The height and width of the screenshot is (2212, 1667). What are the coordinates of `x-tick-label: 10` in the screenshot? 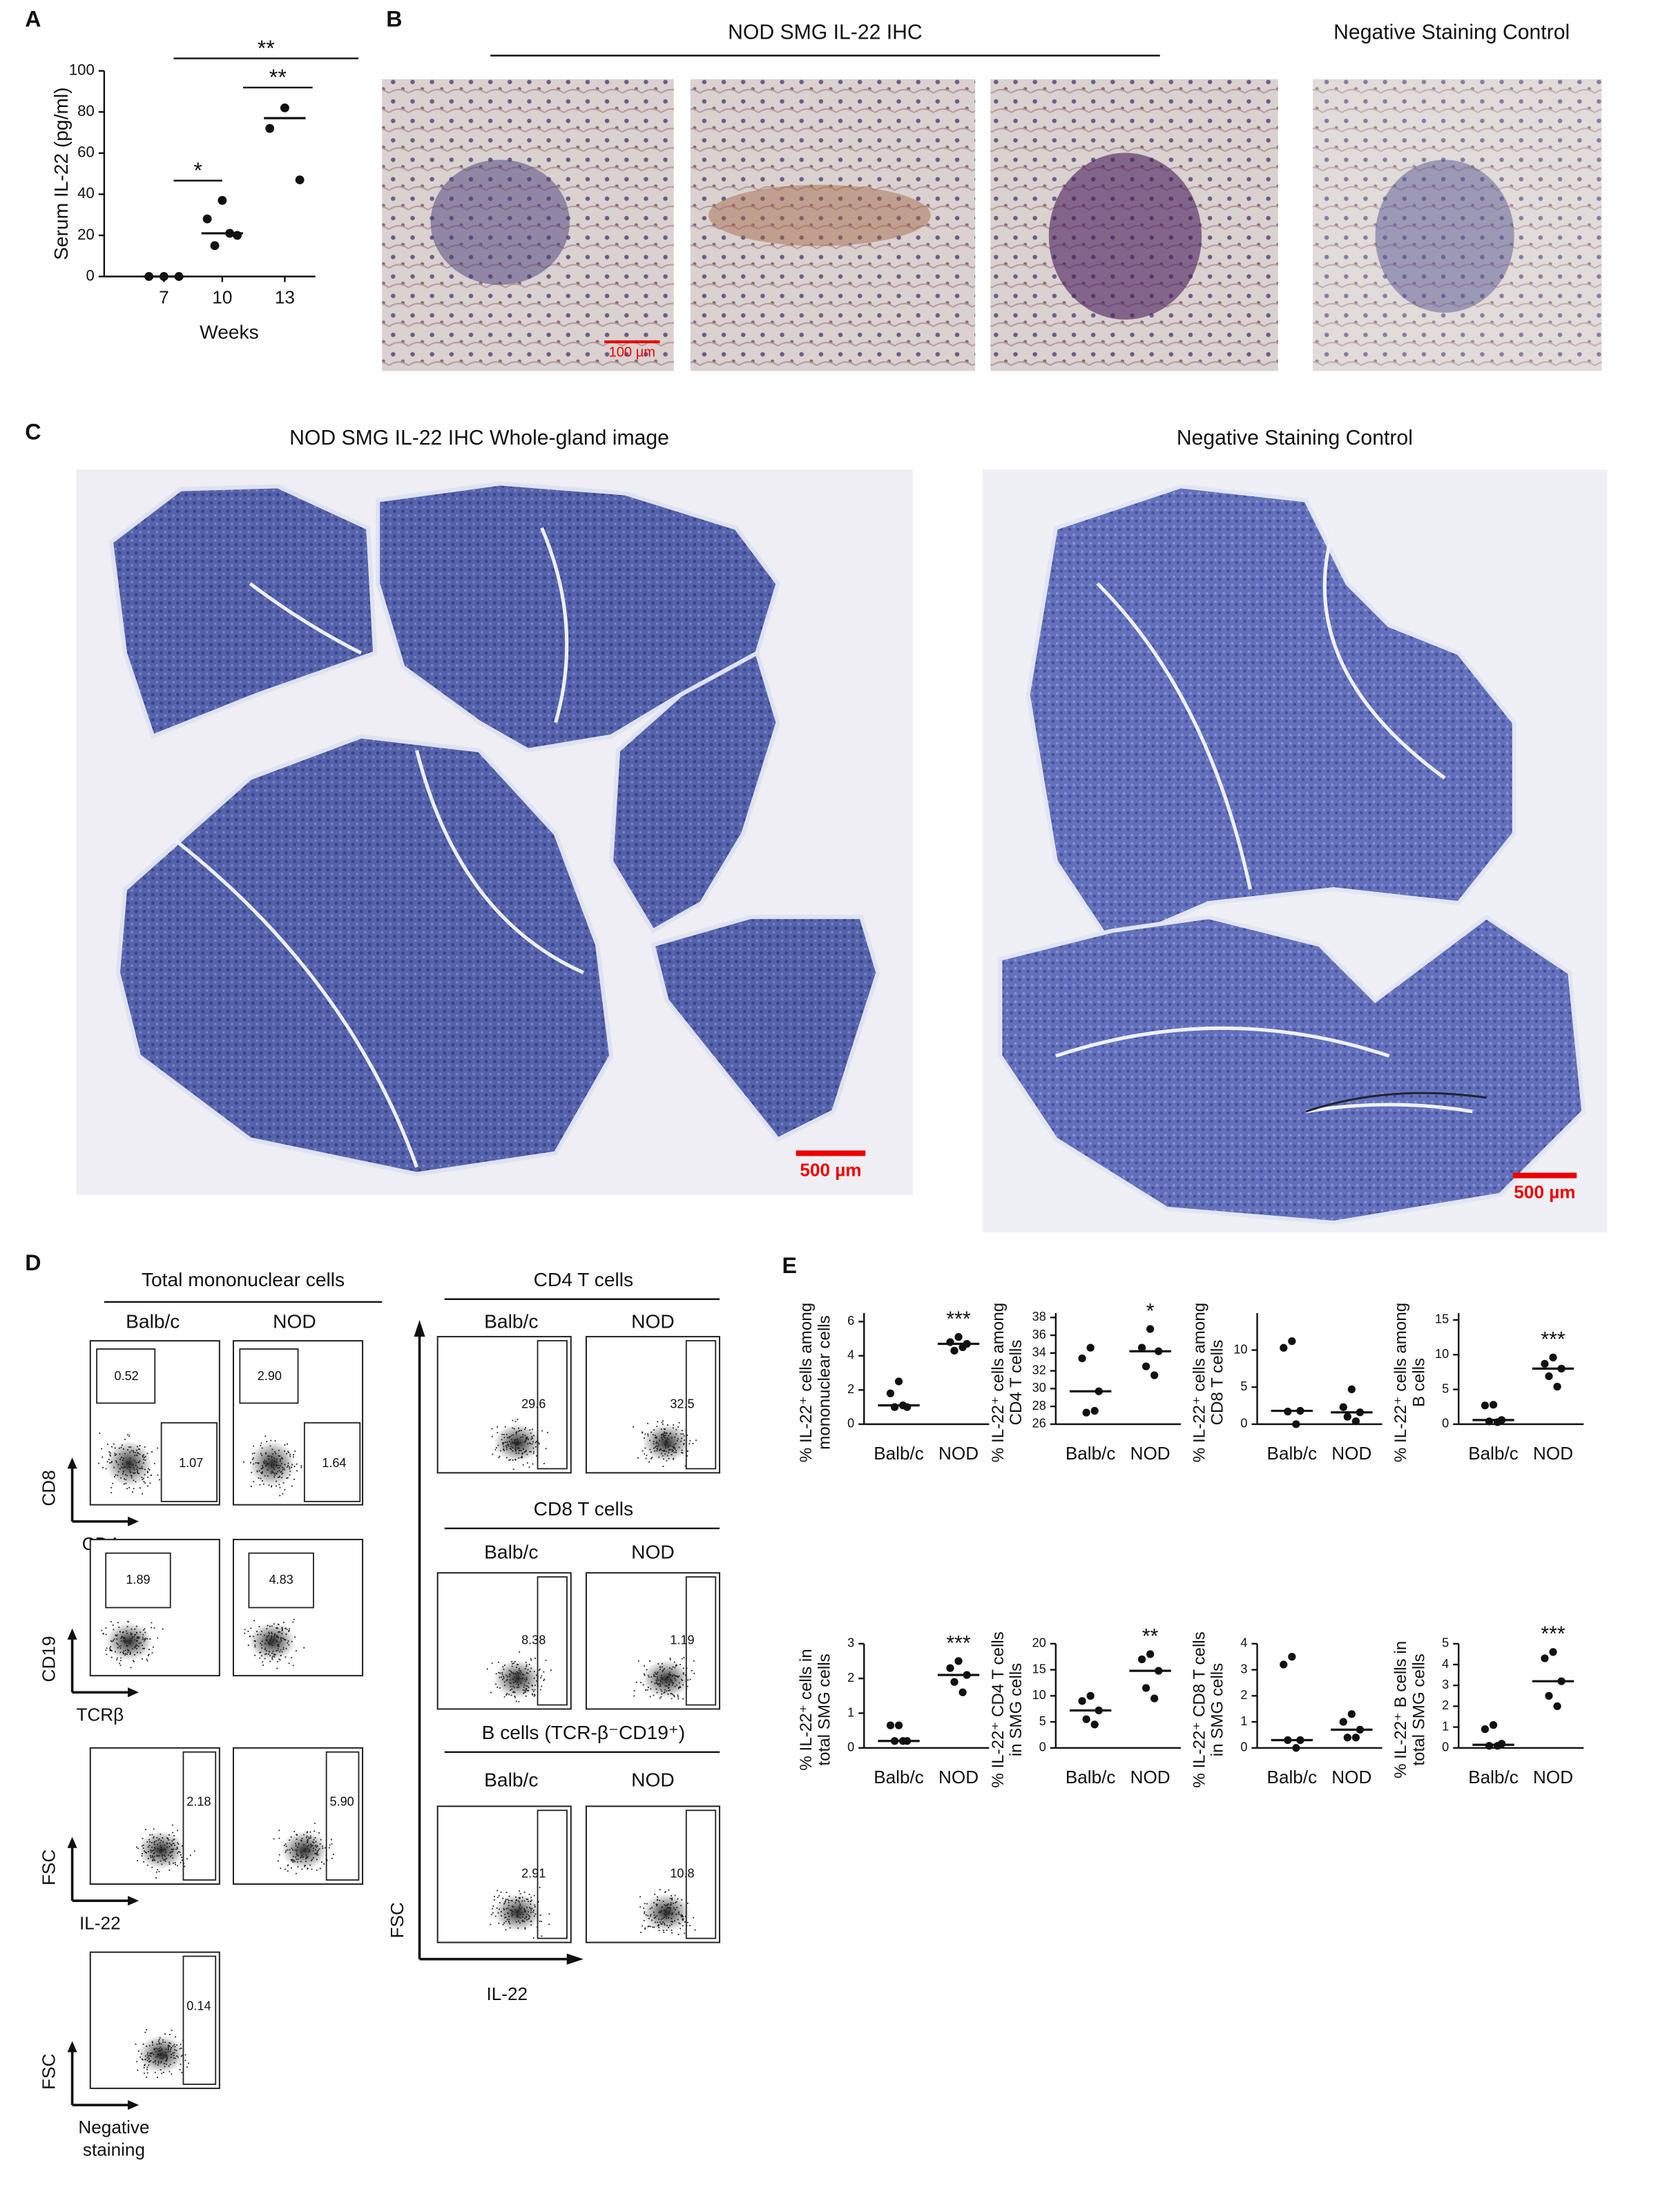 It's located at (222, 298).